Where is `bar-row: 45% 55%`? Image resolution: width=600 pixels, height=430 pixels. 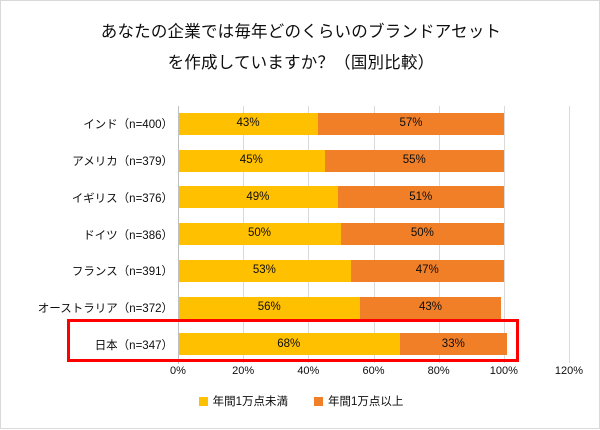 bar-row: 45% 55% is located at coordinates (373, 161).